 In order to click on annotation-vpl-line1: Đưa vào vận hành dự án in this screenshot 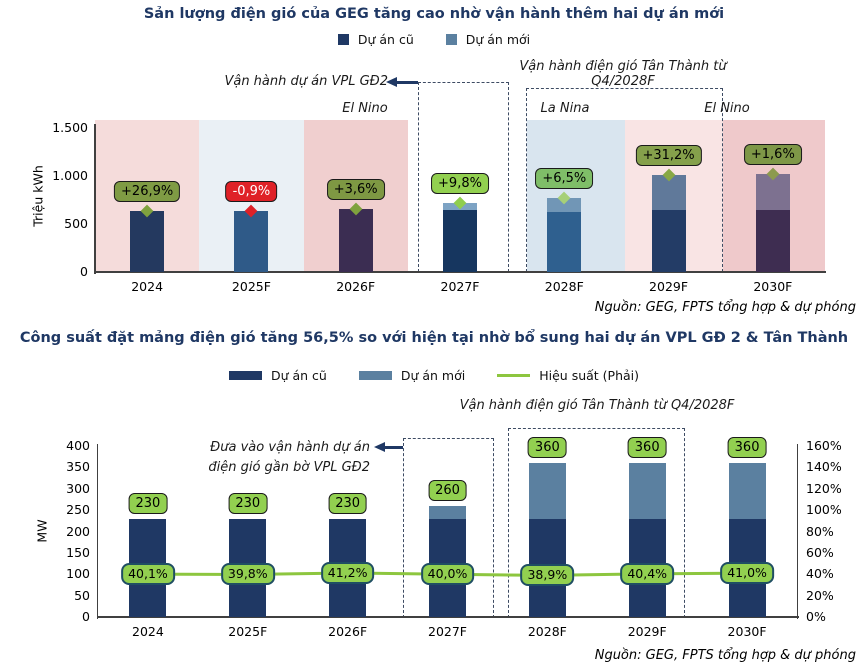, I will do `click(290, 447)`.